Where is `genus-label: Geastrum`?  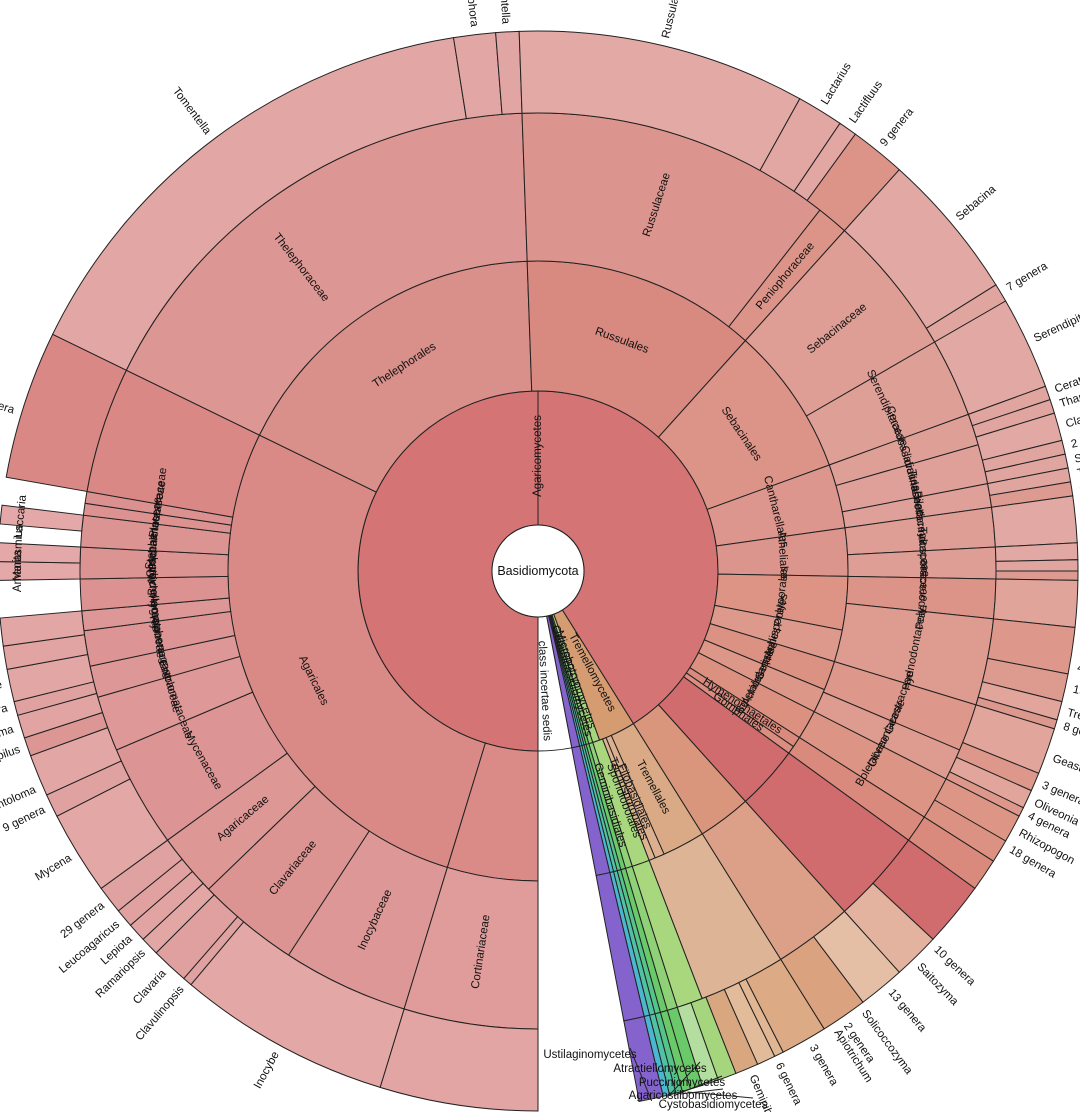 genus-label: Geastrum is located at coordinates (1065, 767).